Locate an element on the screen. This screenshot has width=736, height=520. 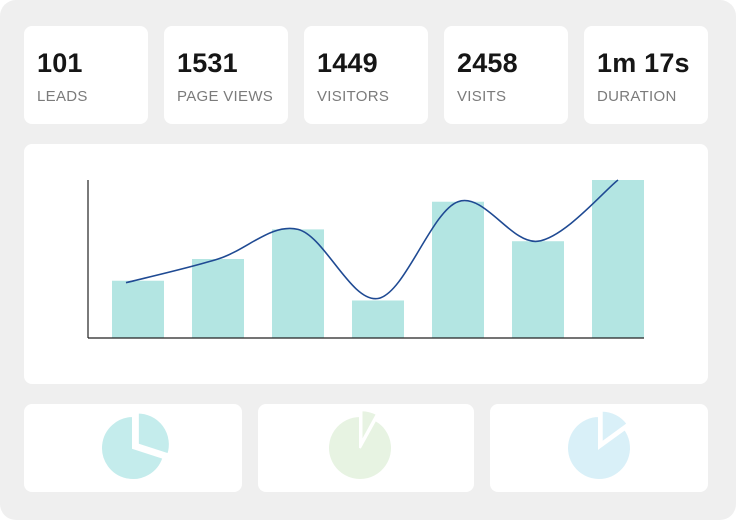
stat-card-visitors: 1449 VISITORS is located at coordinates (366, 75).